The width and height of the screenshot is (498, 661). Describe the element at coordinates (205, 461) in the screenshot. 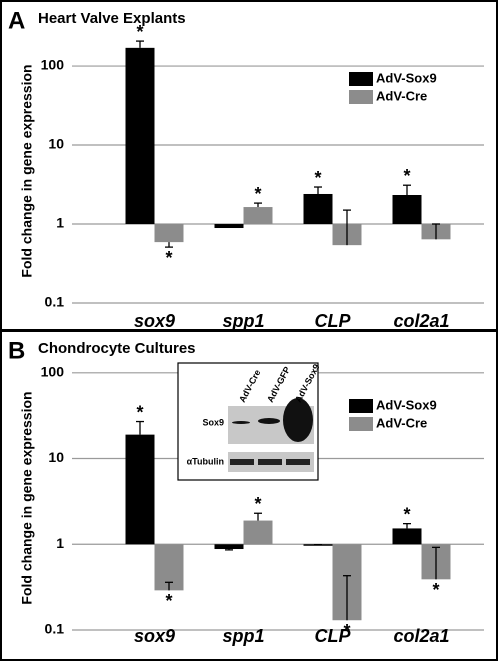

I see `row-label: αTubulin` at that location.